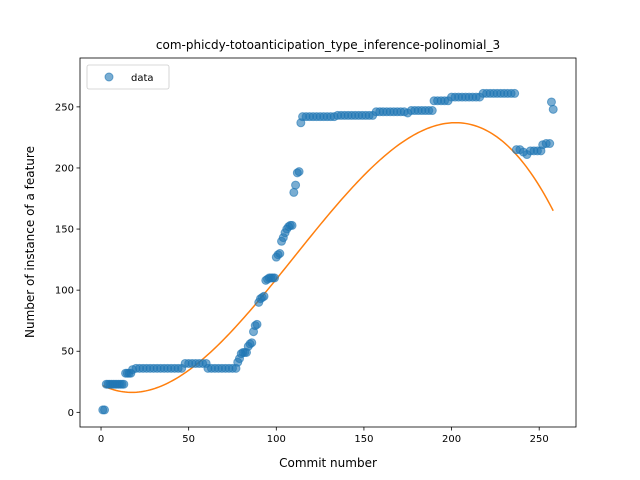 The image size is (640, 480). Describe the element at coordinates (67, 260) in the screenshot. I see `y-axis: 0 50 100 150 200 250` at that location.